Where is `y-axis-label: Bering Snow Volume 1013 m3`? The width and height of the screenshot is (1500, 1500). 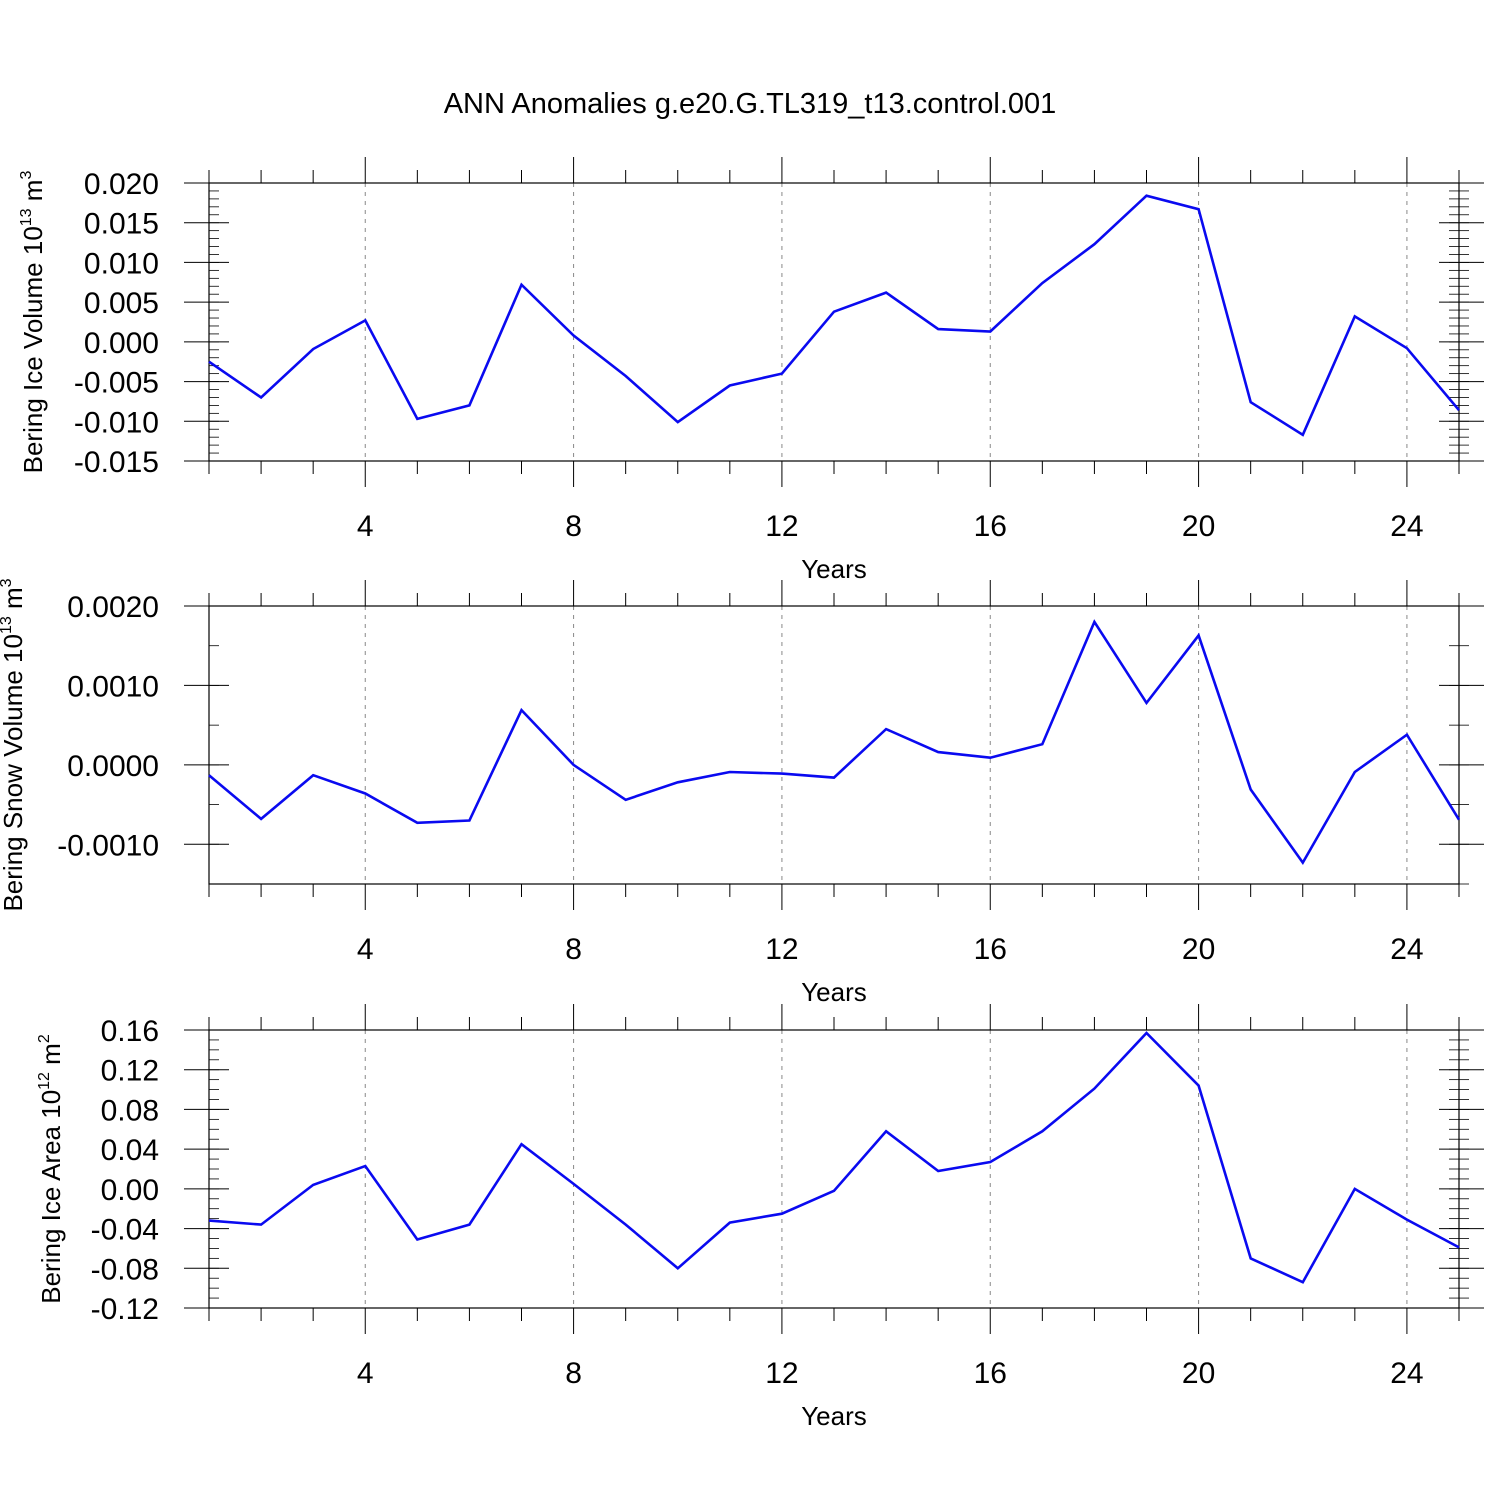
y-axis-label: Bering Snow Volume 1013 m3 is located at coordinates (14, 744).